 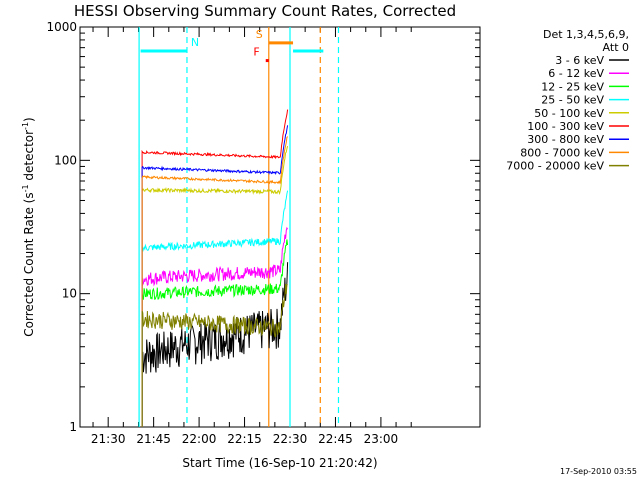 I want to click on y-tick-label: 10, so click(x=69, y=294).